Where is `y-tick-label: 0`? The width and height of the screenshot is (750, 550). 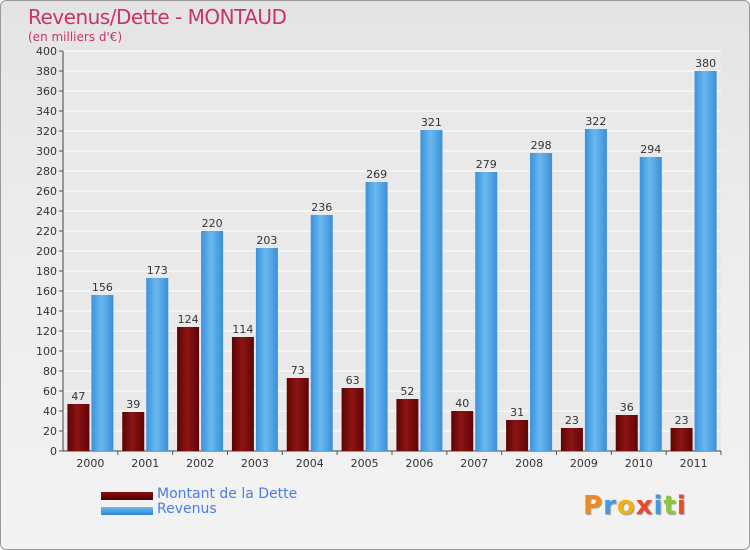
y-tick-label: 0 is located at coordinates (53, 451).